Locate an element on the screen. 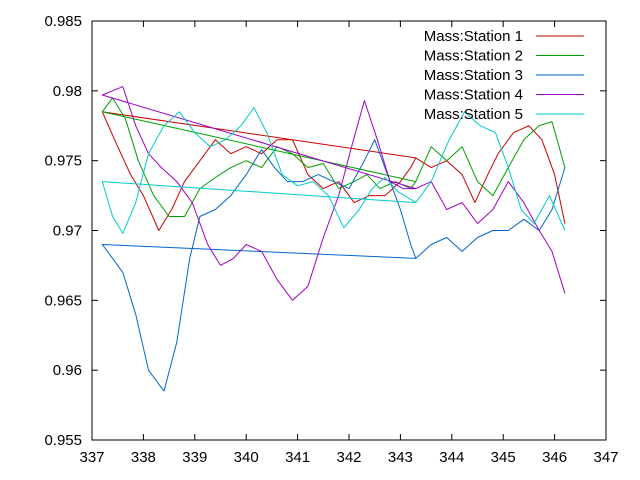 This screenshot has height=480, width=640. x-tick-label: 339 is located at coordinates (194, 457).